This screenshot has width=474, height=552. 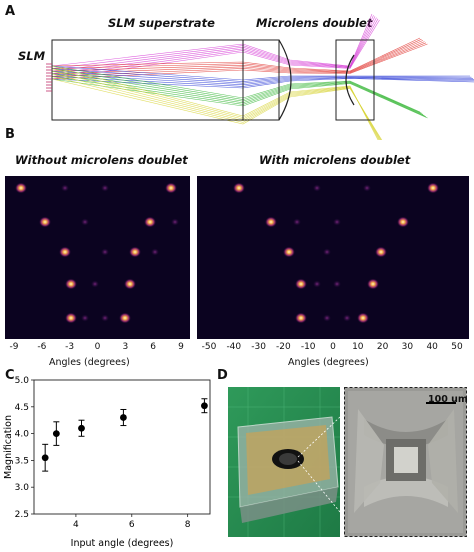 What do you see at coordinates (432, 347) in the screenshot?
I see `x-tick-label: 40` at bounding box center [432, 347].